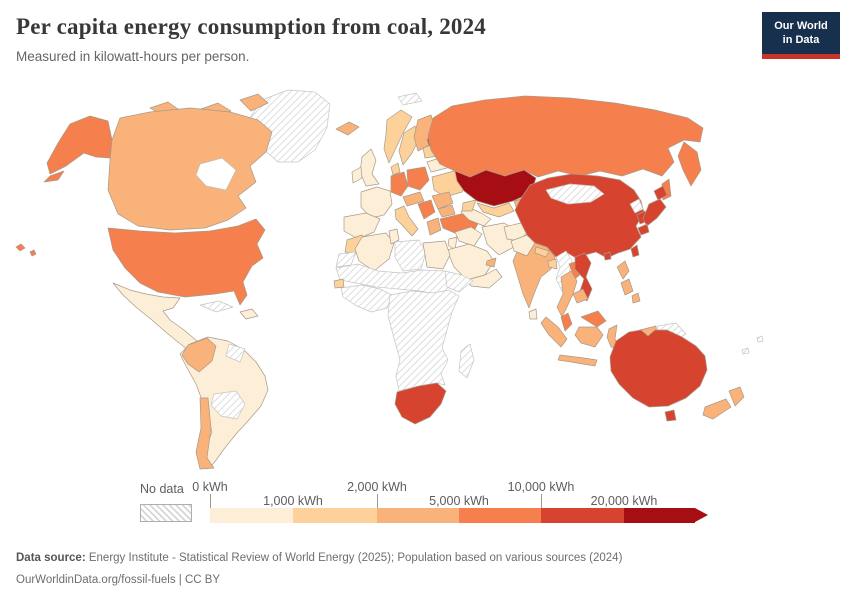  Describe the element at coordinates (446, 211) in the screenshot. I see `country-bulgaria` at that location.